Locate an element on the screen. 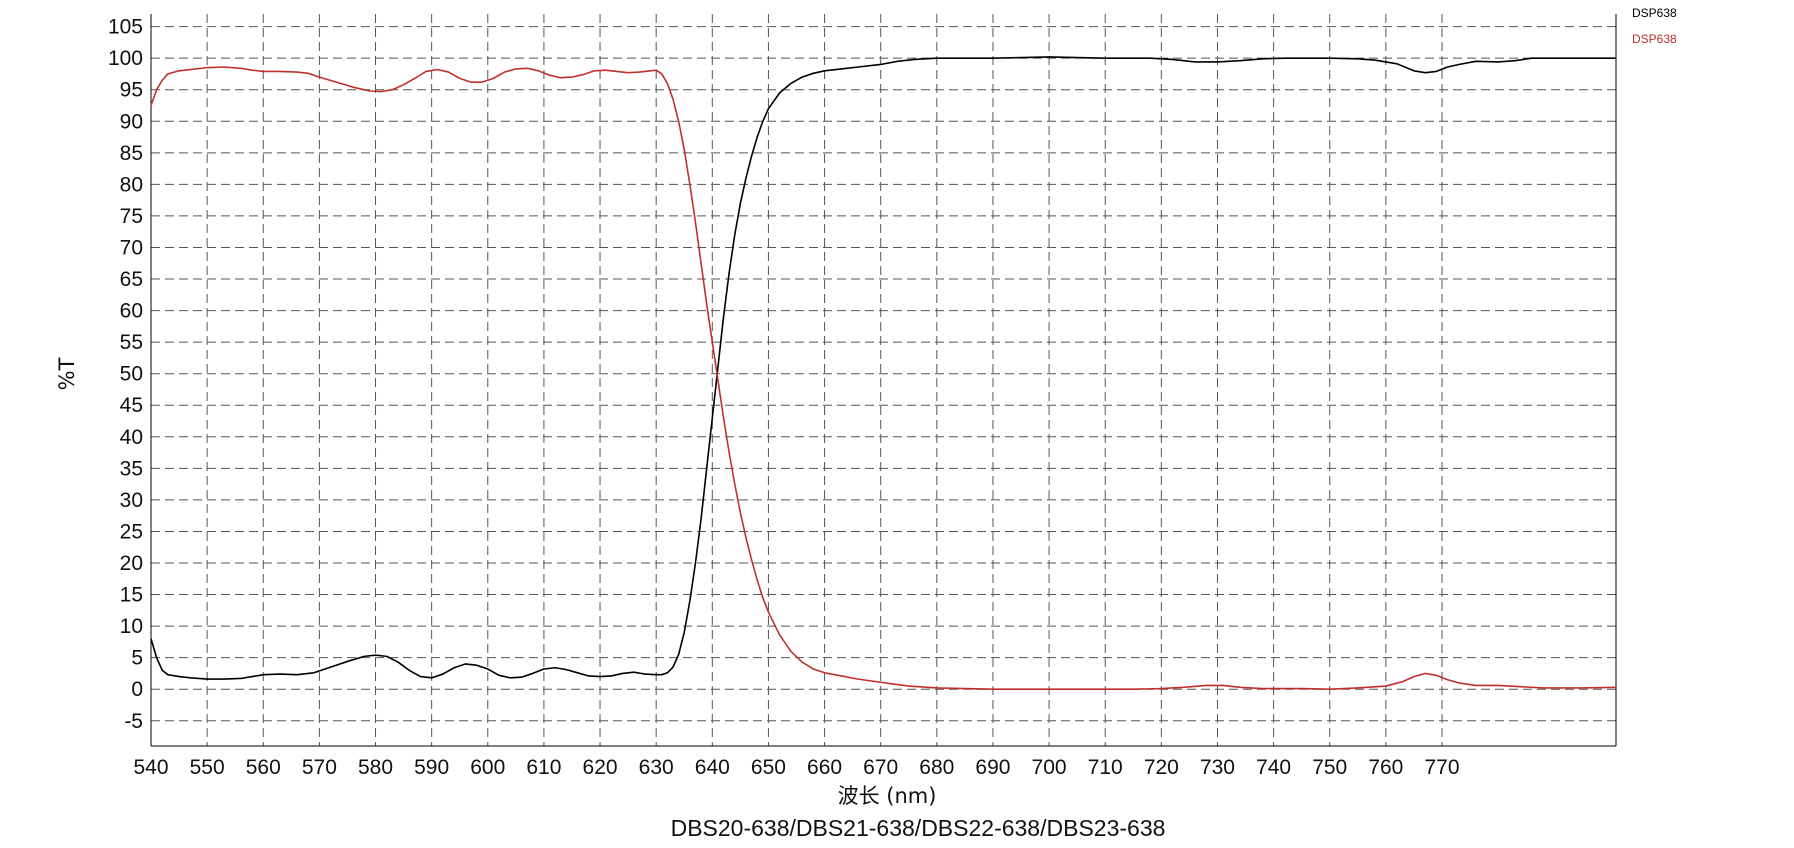  x-tick-label: 760 is located at coordinates (1385, 767).